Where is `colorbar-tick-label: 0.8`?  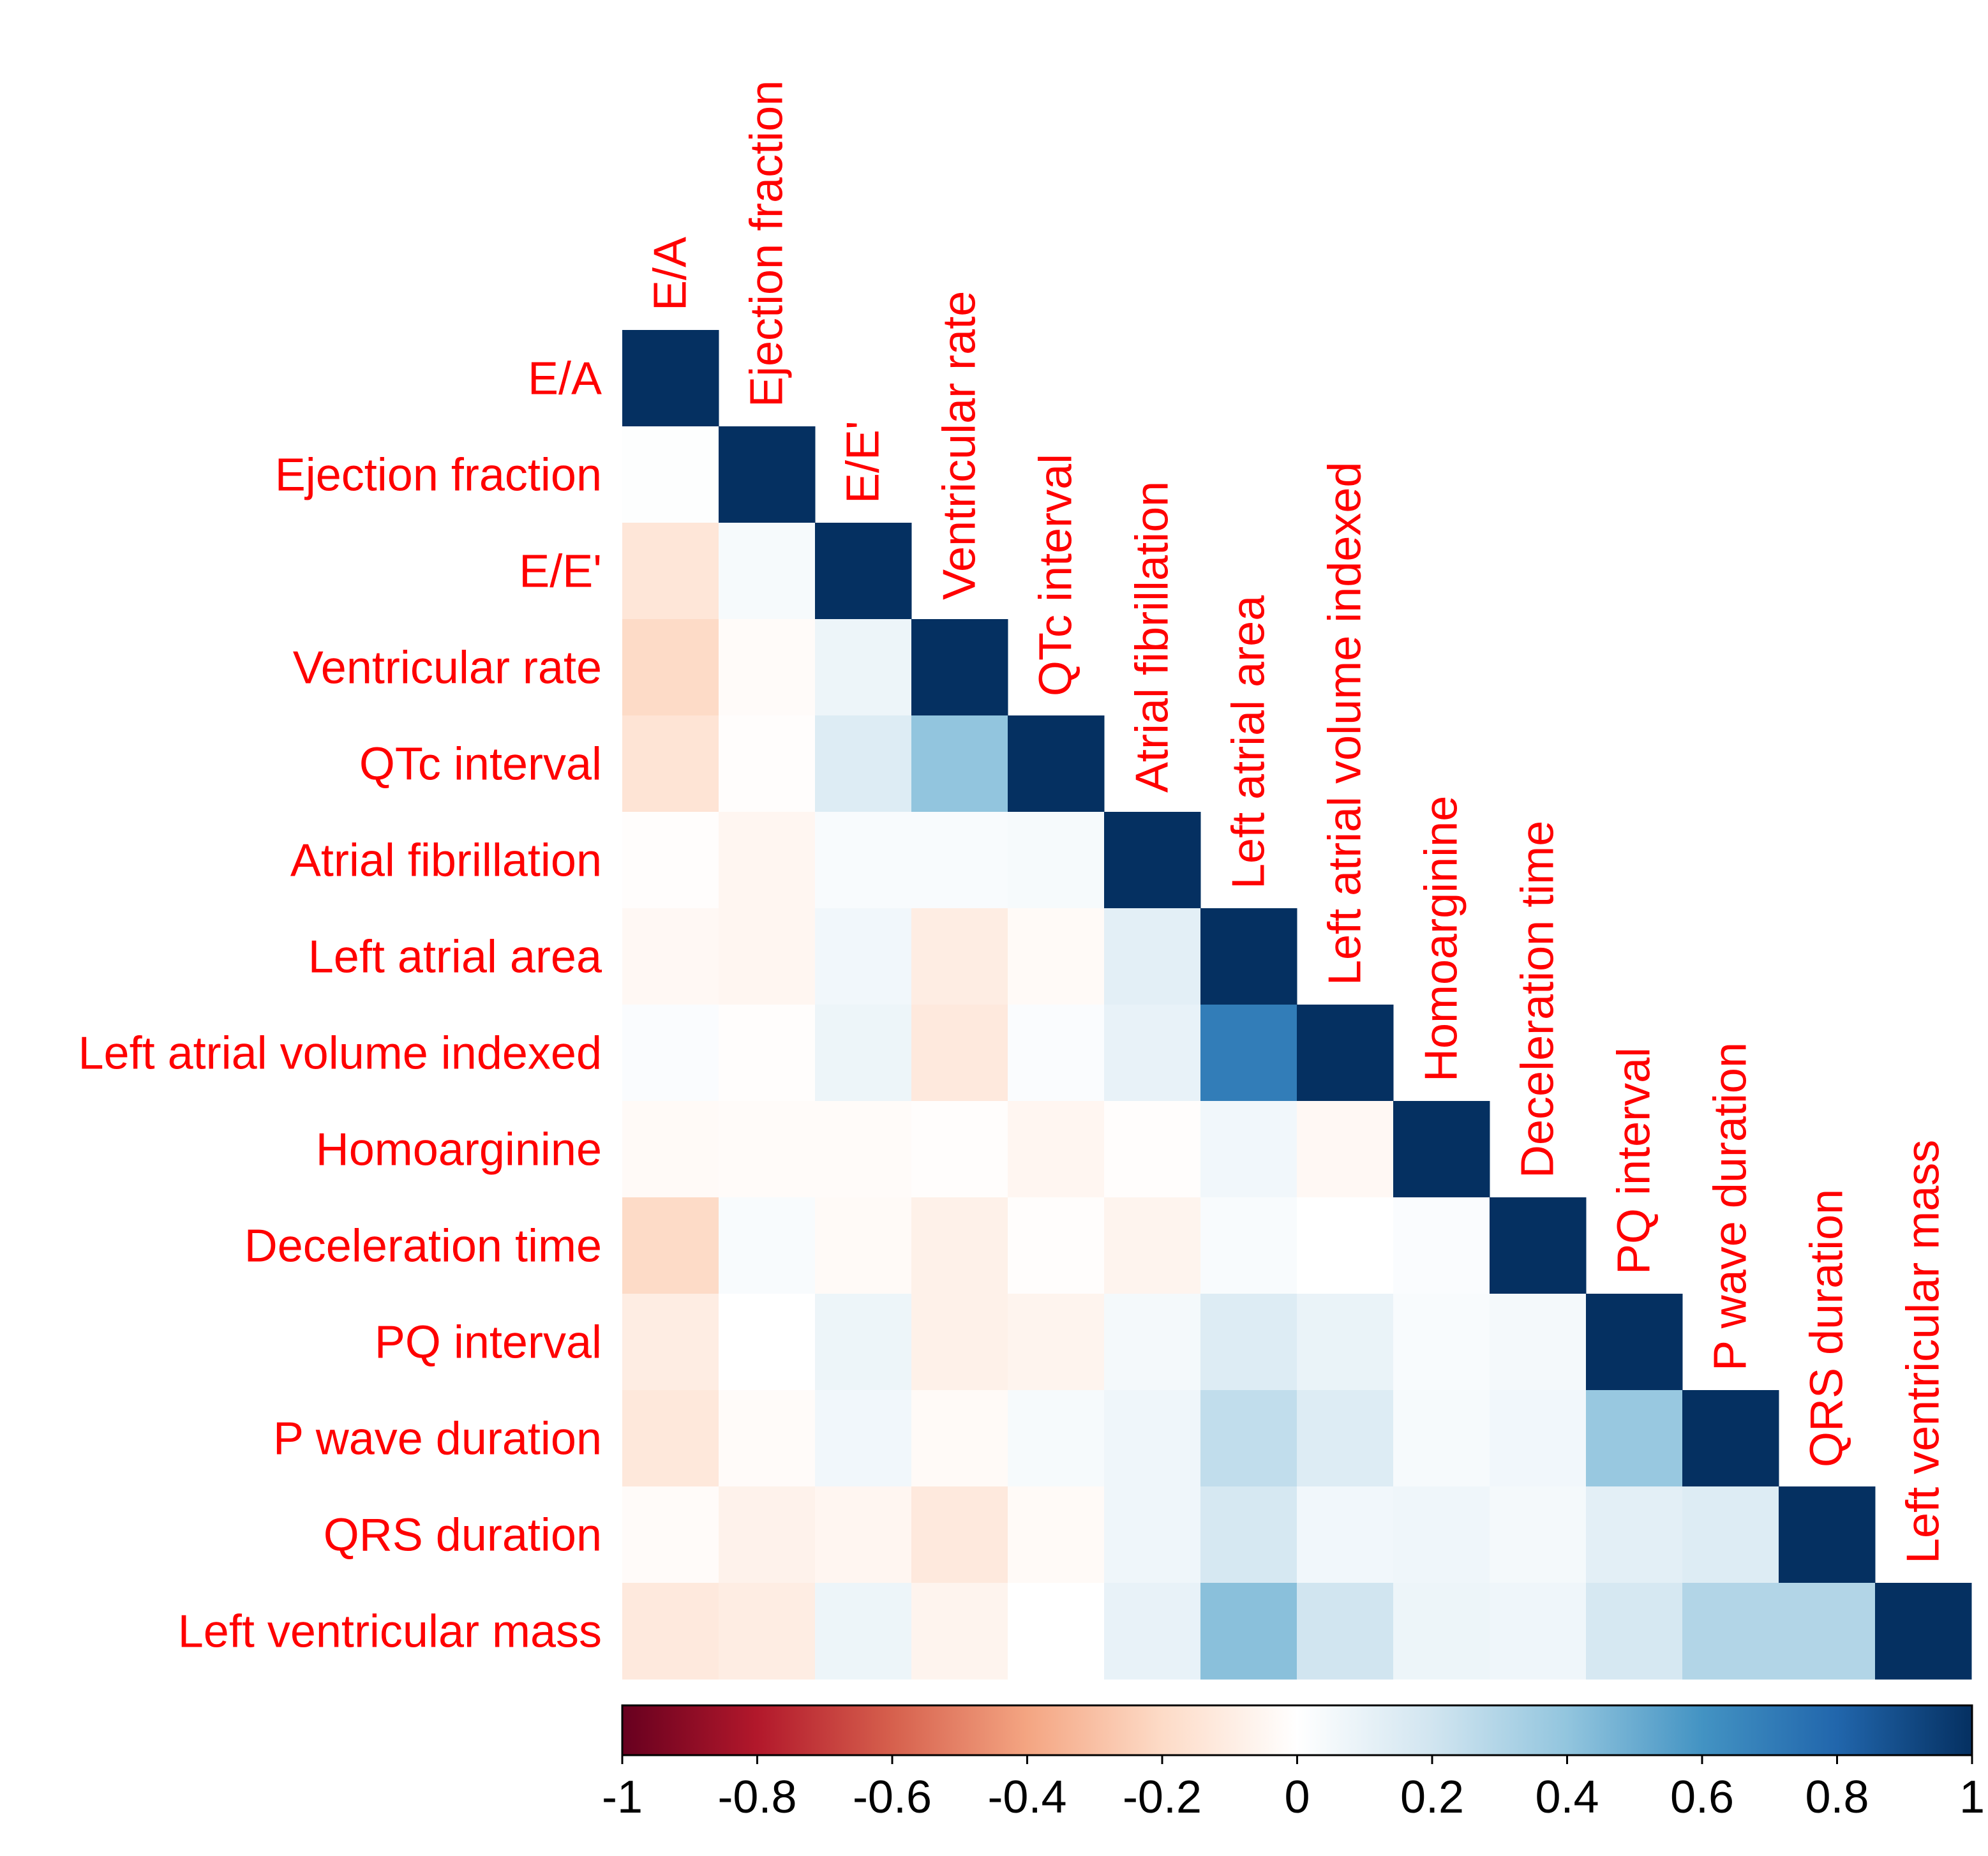 colorbar-tick-label: 0.8 is located at coordinates (1837, 1797).